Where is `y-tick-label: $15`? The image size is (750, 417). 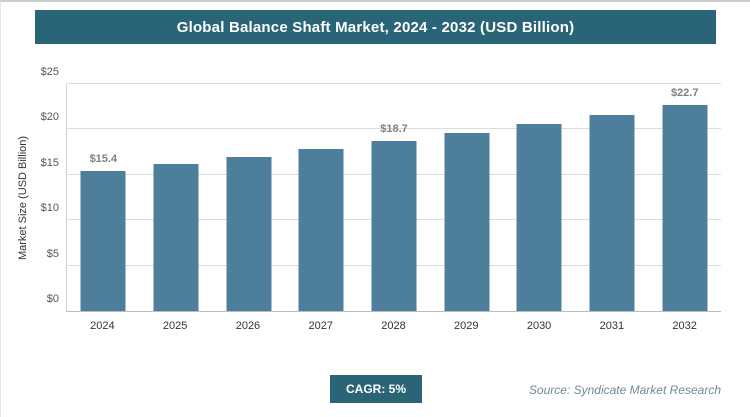
y-tick-label: $15 is located at coordinates (49, 162).